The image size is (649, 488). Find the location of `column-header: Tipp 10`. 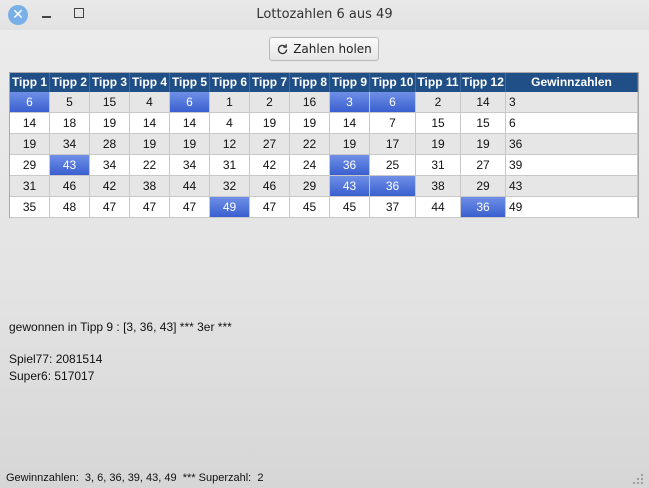

column-header: Tipp 10 is located at coordinates (393, 82).